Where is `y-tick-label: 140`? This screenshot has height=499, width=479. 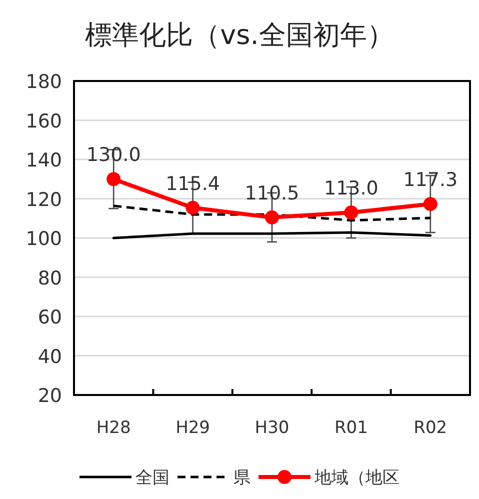
y-tick-label: 140 is located at coordinates (44, 161).